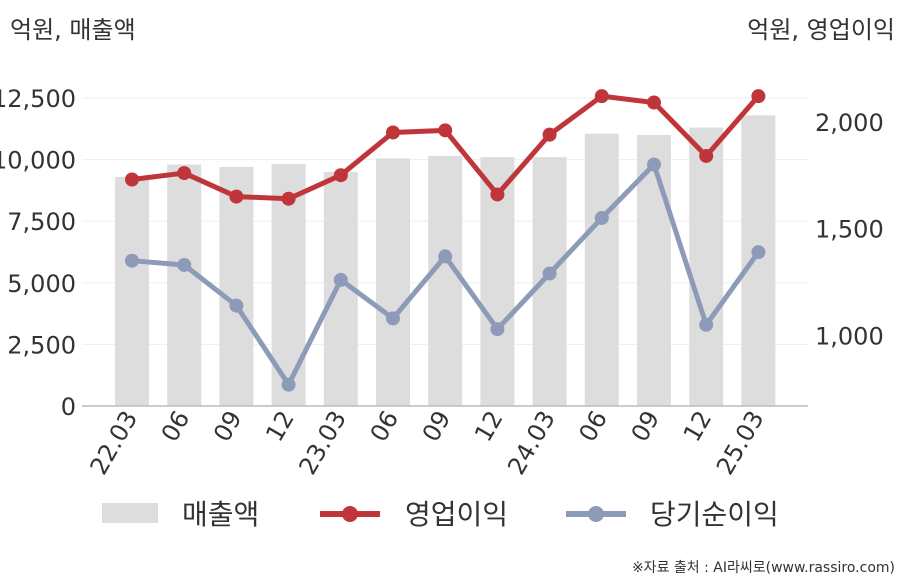  What do you see at coordinates (114, 443) in the screenshot?
I see `x-tick-label: 22.03` at bounding box center [114, 443].